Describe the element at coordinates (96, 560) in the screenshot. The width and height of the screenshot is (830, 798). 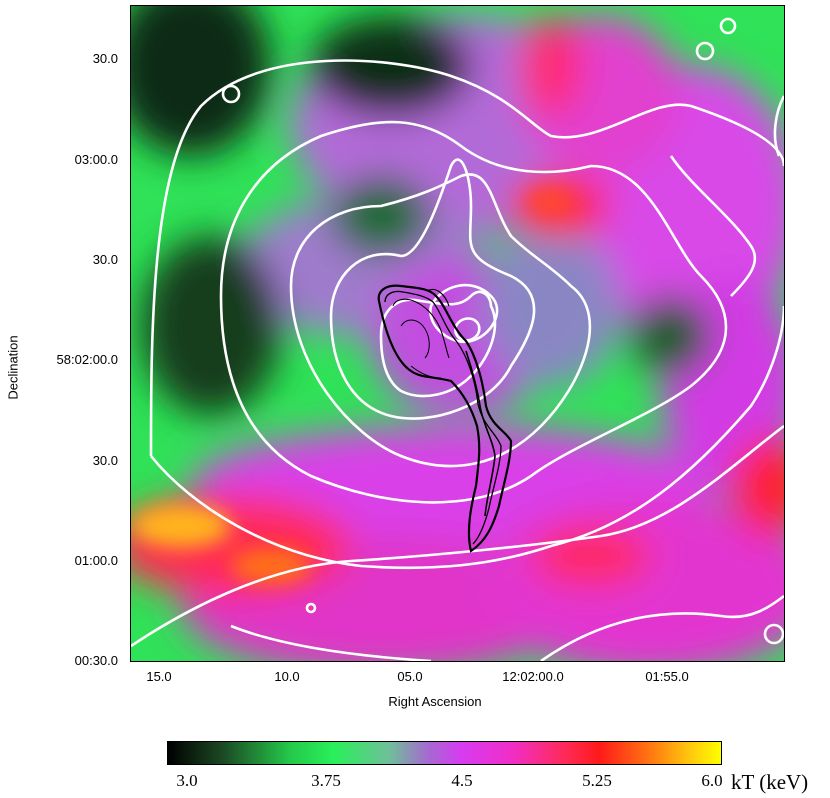
I see `dec-tick-label: 01:00.0` at that location.